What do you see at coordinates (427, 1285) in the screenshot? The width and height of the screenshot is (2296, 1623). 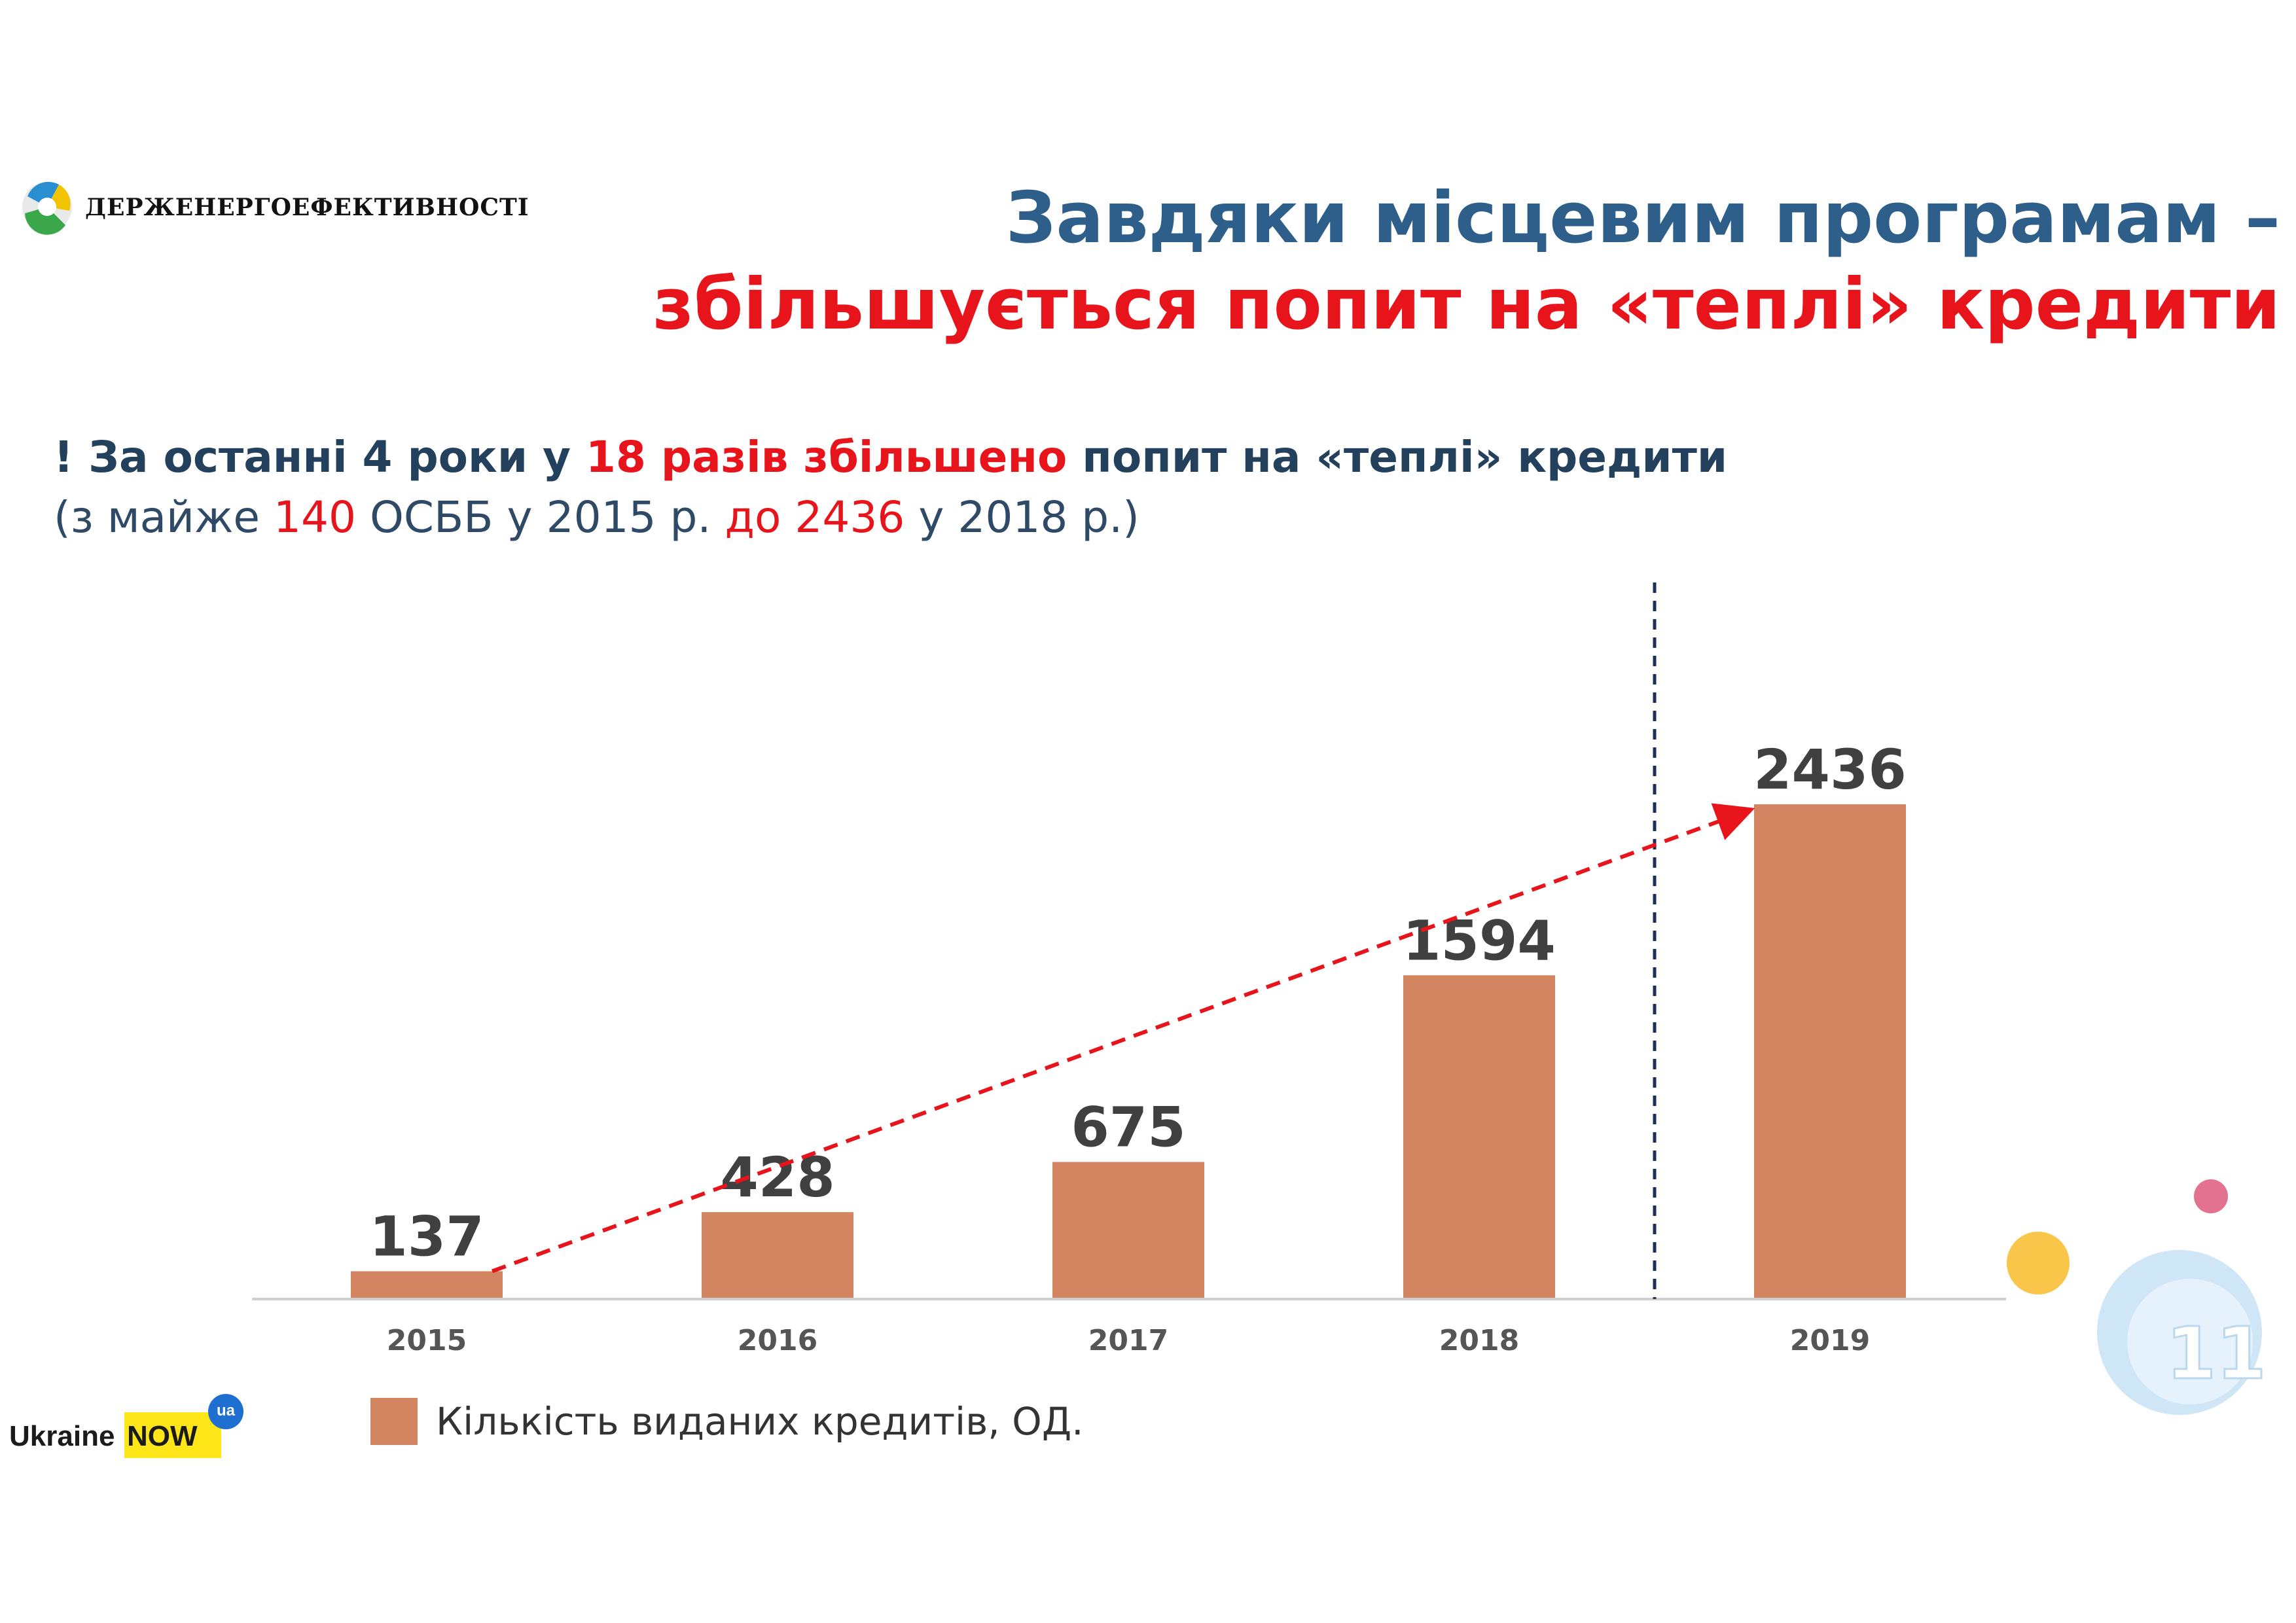 I see `bar-2015` at bounding box center [427, 1285].